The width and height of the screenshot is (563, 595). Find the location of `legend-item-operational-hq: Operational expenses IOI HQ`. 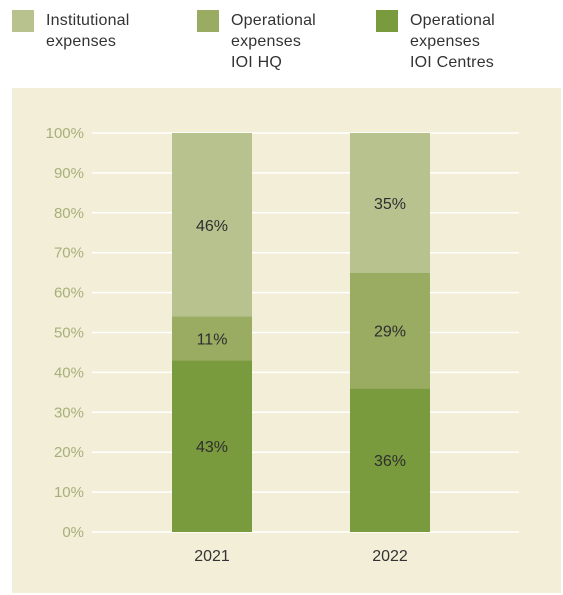

legend-item-operational-hq: Operational expenses IOI HQ is located at coordinates (256, 41).